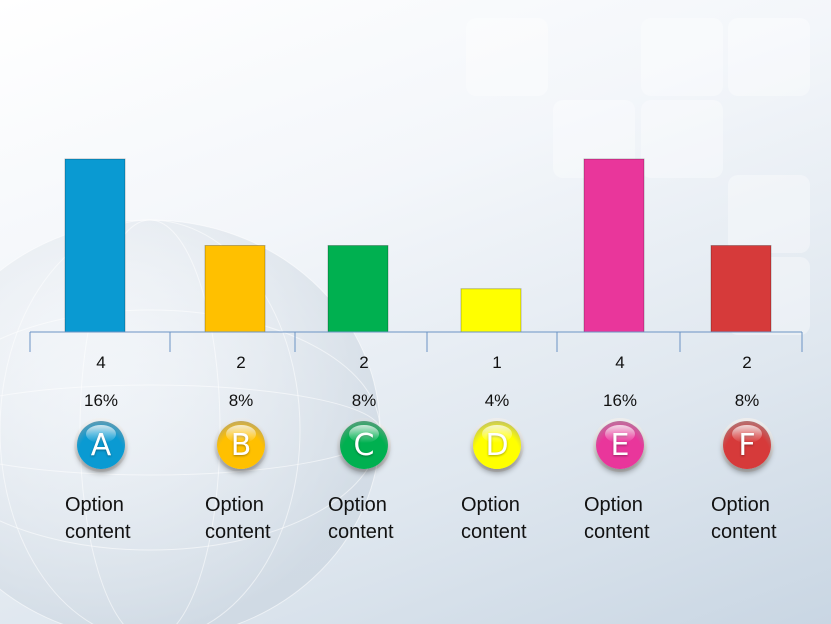  Describe the element at coordinates (614, 245) in the screenshot. I see `bar-e` at that location.